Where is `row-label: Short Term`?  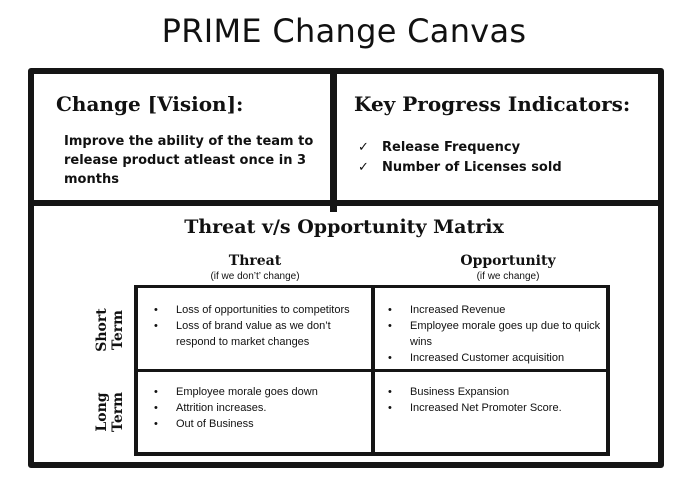 row-label: Short Term is located at coordinates (110, 329).